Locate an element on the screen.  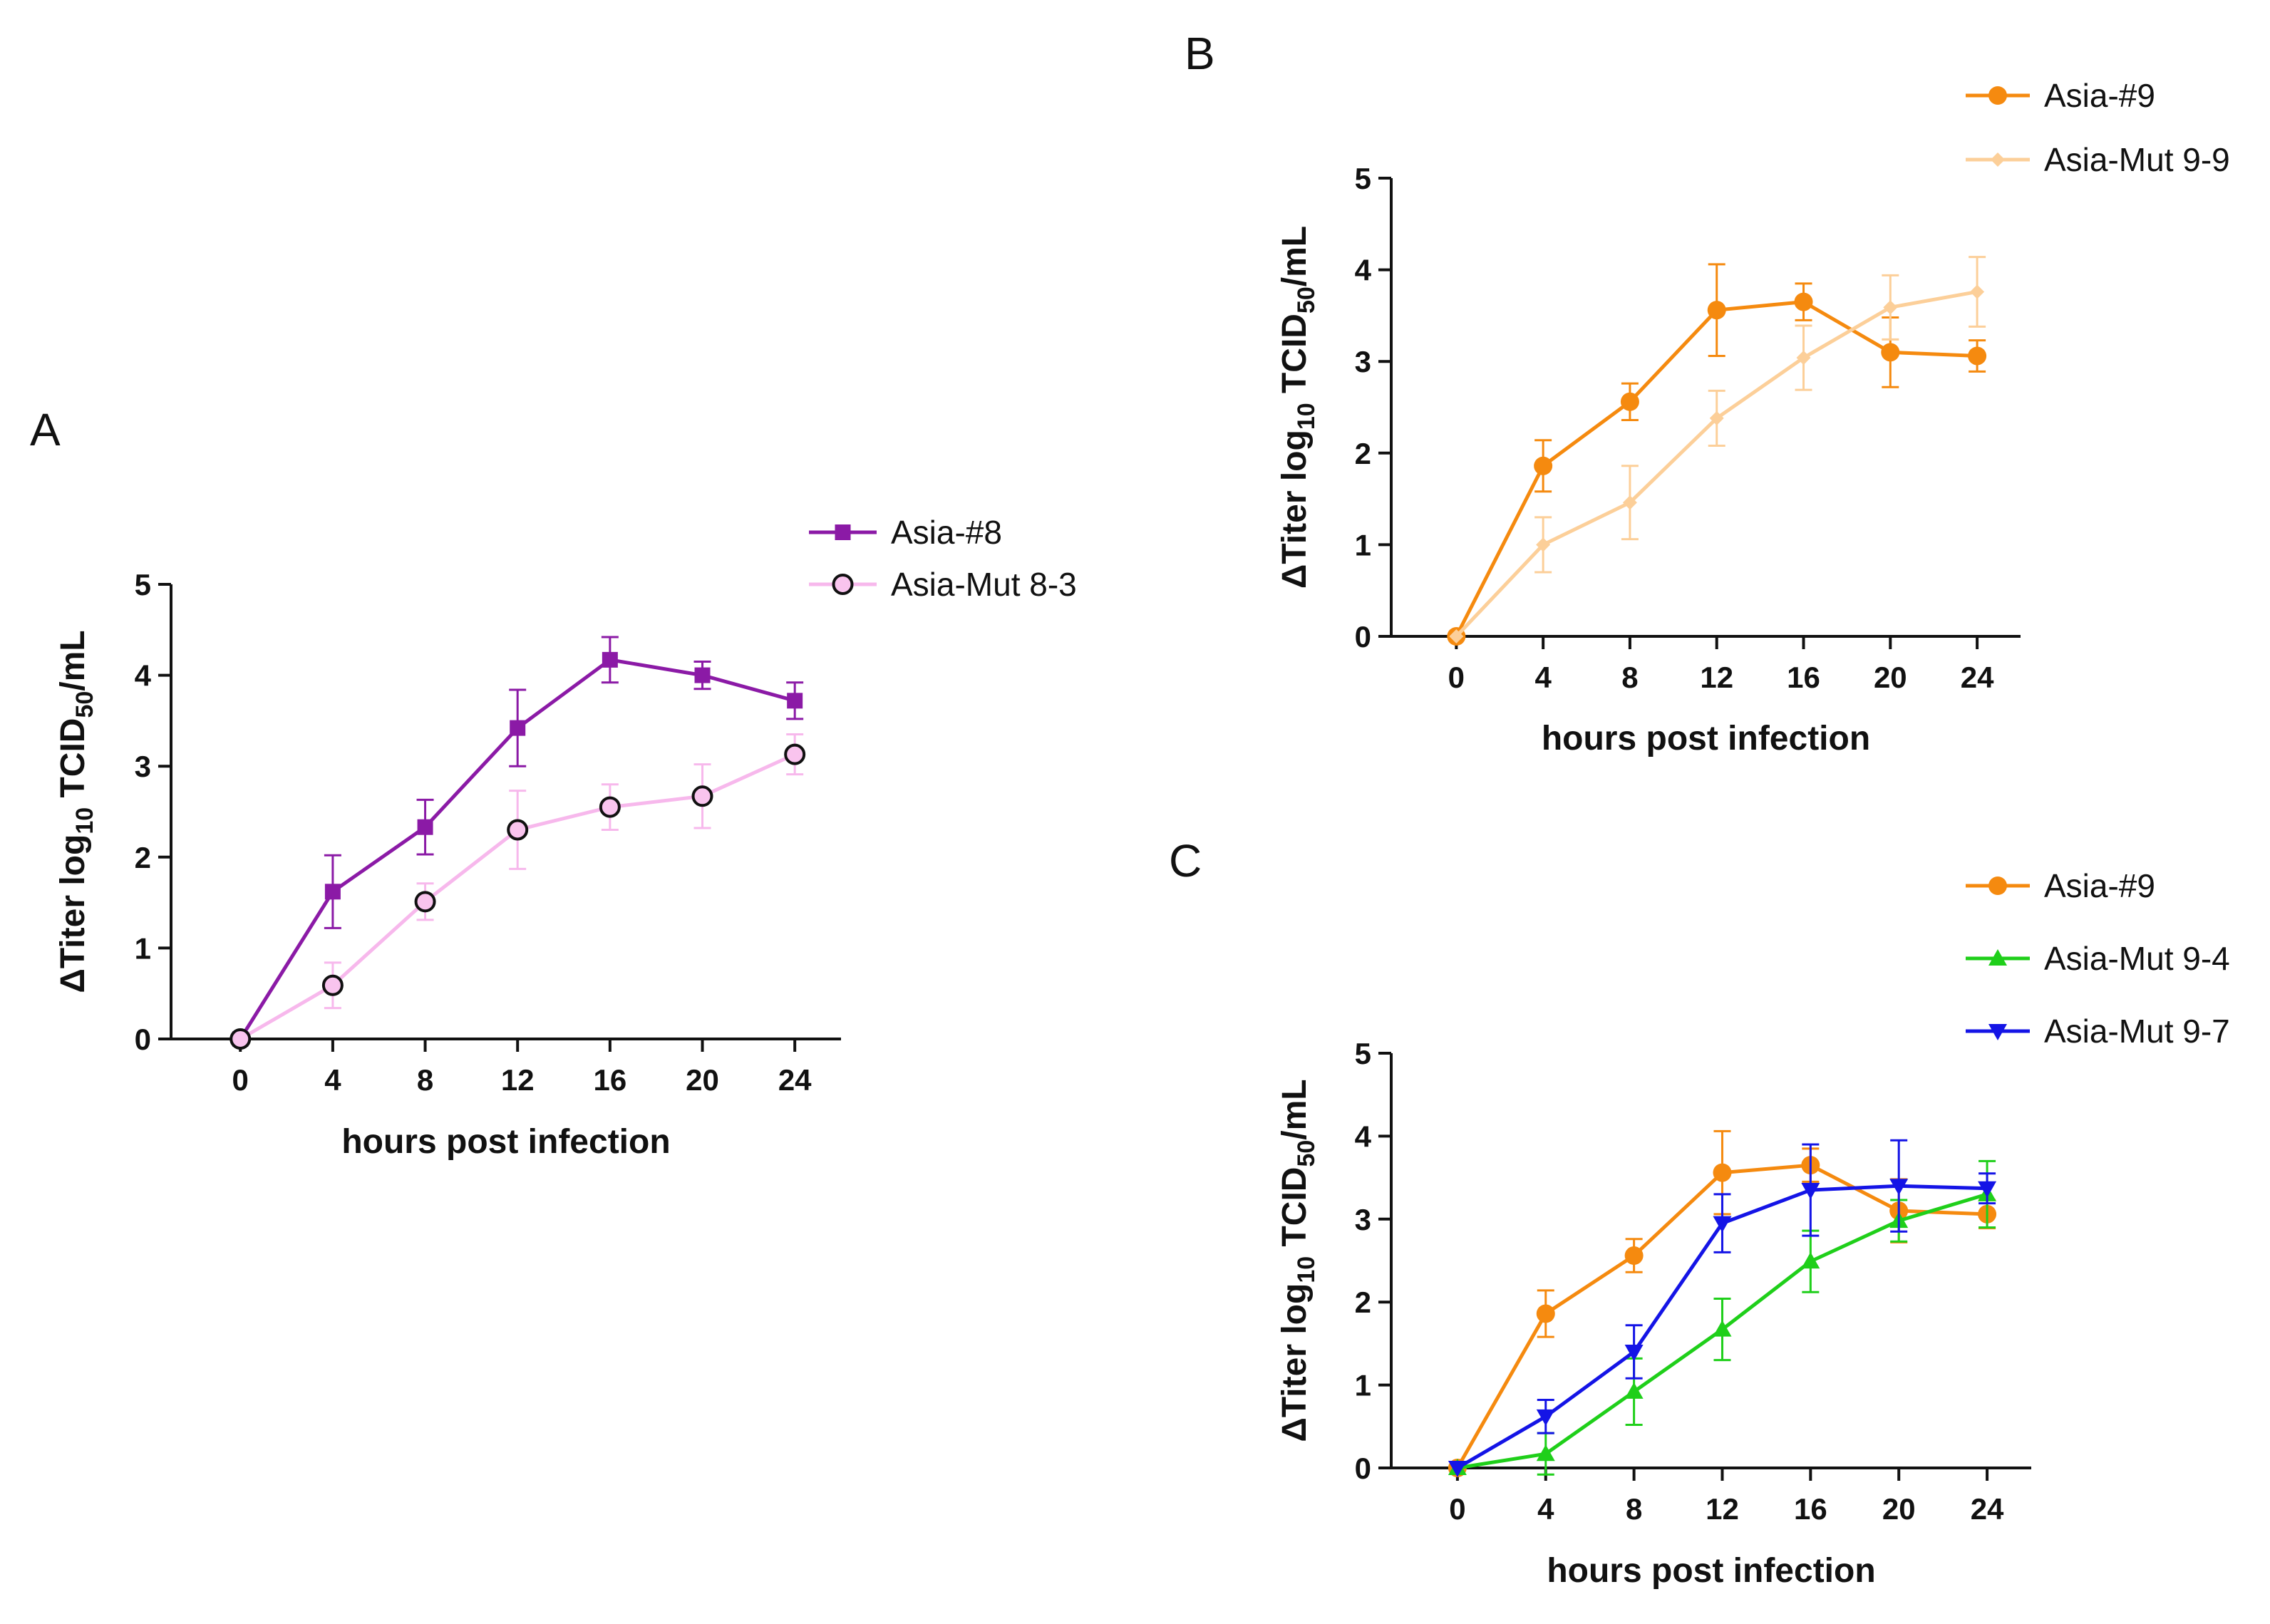
panel-a-x-tick-label: 20 is located at coordinates (702, 1080).